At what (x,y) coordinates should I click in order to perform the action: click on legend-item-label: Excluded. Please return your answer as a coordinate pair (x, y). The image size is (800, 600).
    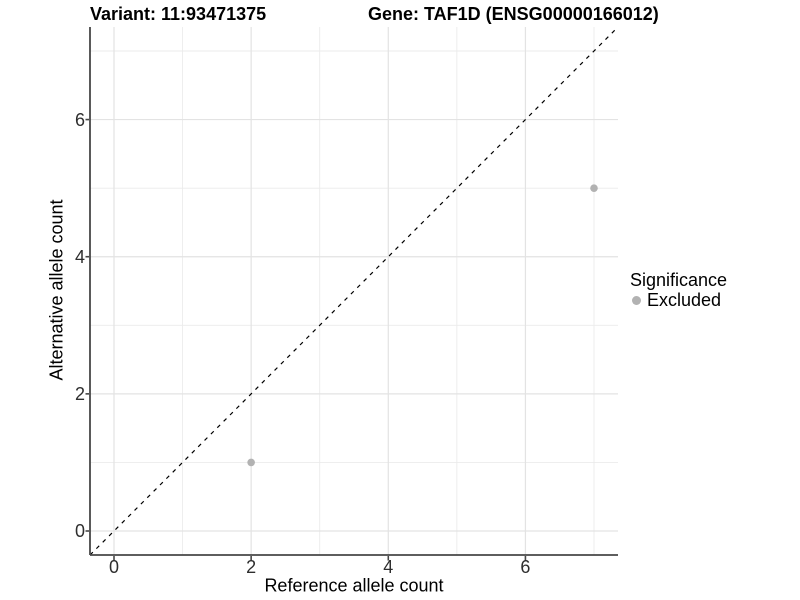
    Looking at the image, I should click on (684, 300).